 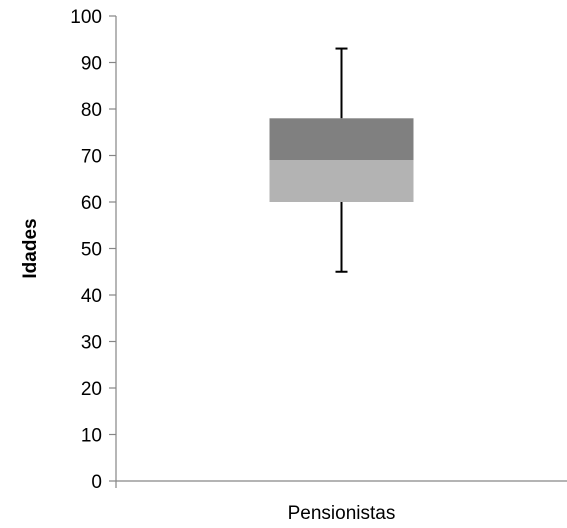 I want to click on y-ticks: 0 10 20 30 40 50 60 70 80 90 100, so click(x=93, y=250).